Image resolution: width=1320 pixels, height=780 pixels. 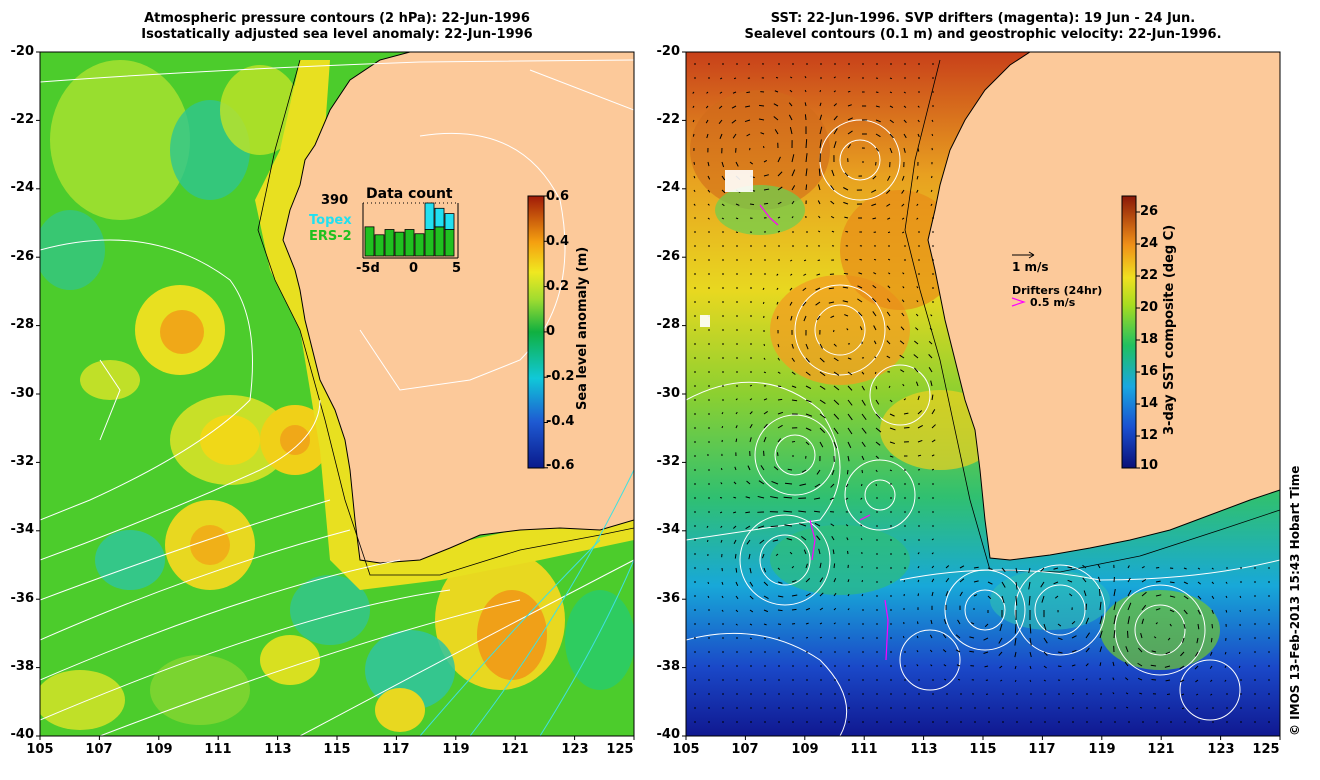 What do you see at coordinates (1149, 211) in the screenshot?
I see `sst-tick: 26` at bounding box center [1149, 211].